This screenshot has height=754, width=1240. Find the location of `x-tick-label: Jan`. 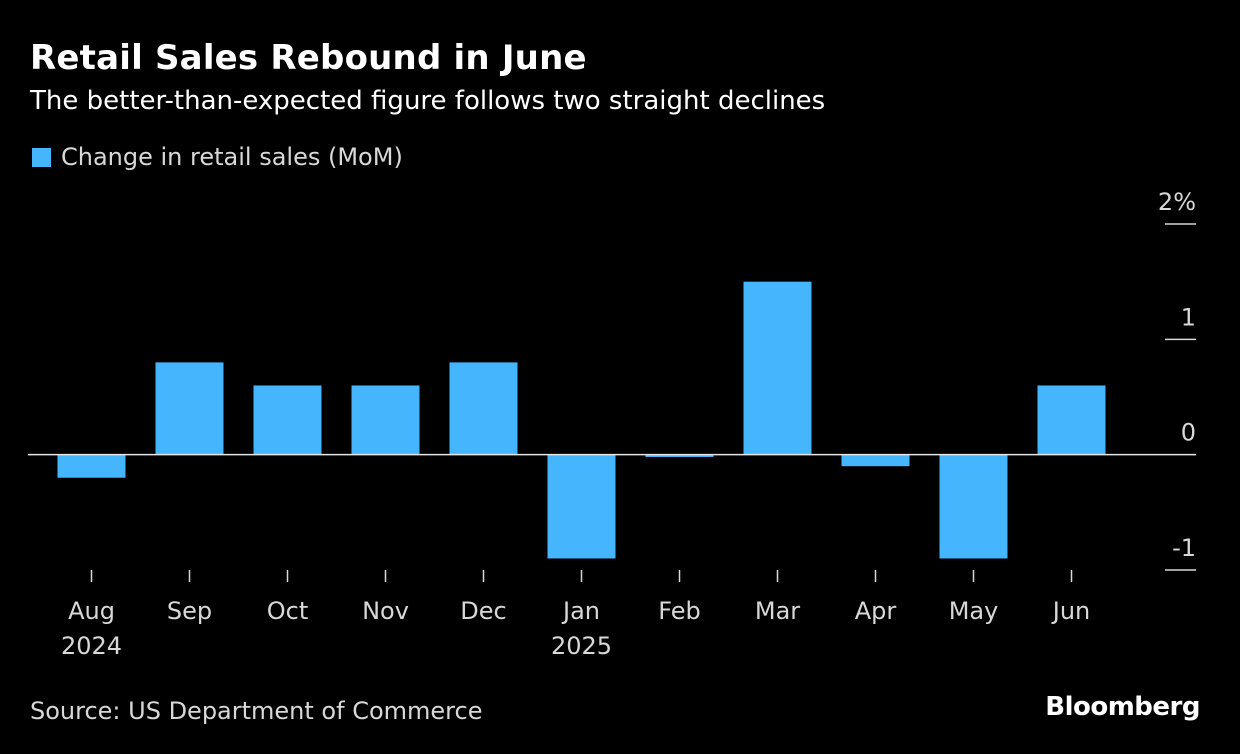

x-tick-label: Jan is located at coordinates (580, 611).